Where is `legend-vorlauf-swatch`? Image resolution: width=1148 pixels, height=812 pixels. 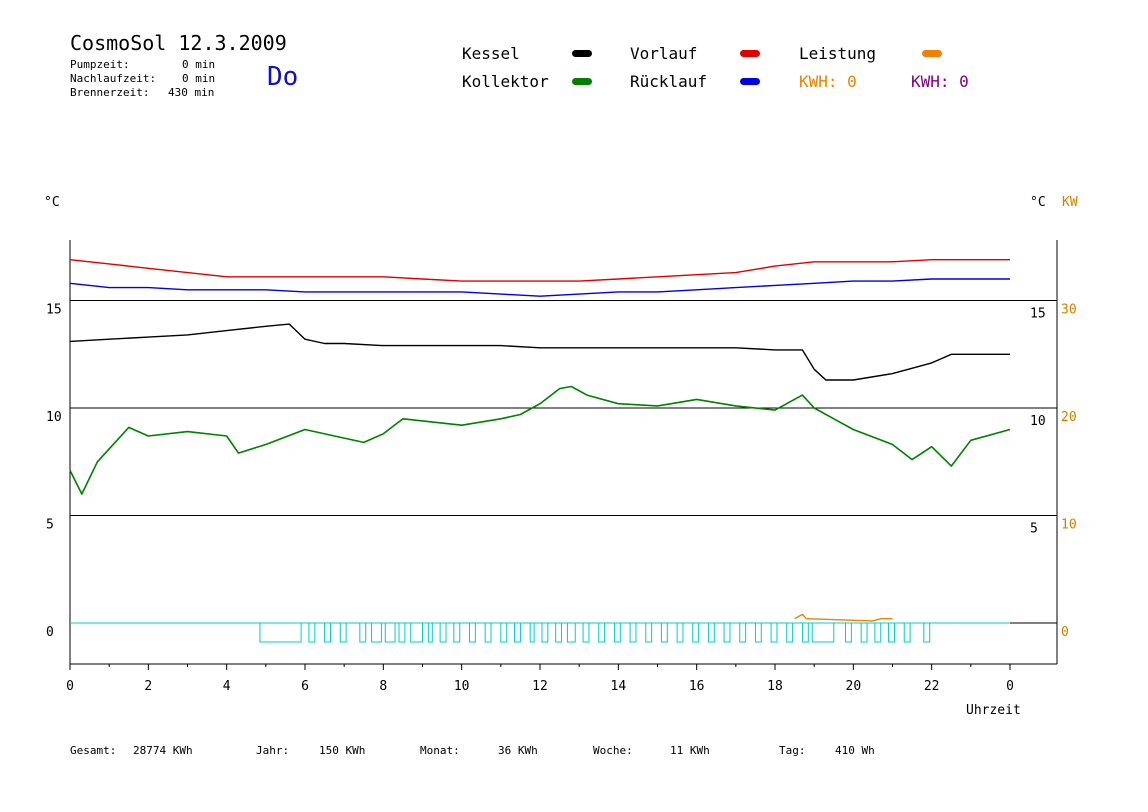
legend-vorlauf-swatch is located at coordinates (750, 53).